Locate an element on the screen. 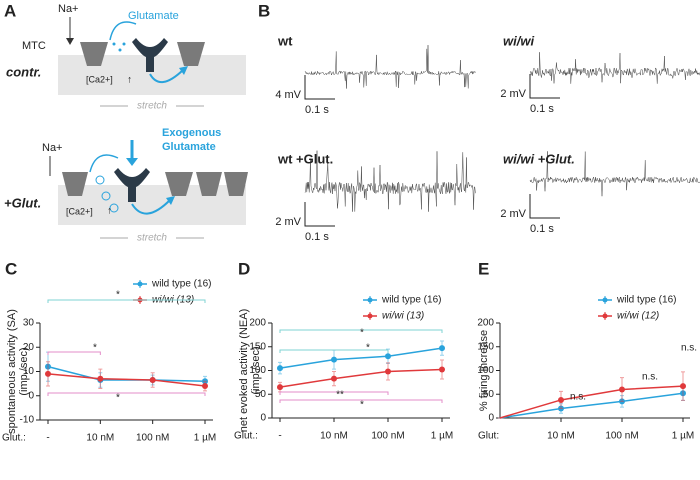 This screenshot has height=480, width=700. y-axis-label: (imp./sec) is located at coordinates (24, 371).